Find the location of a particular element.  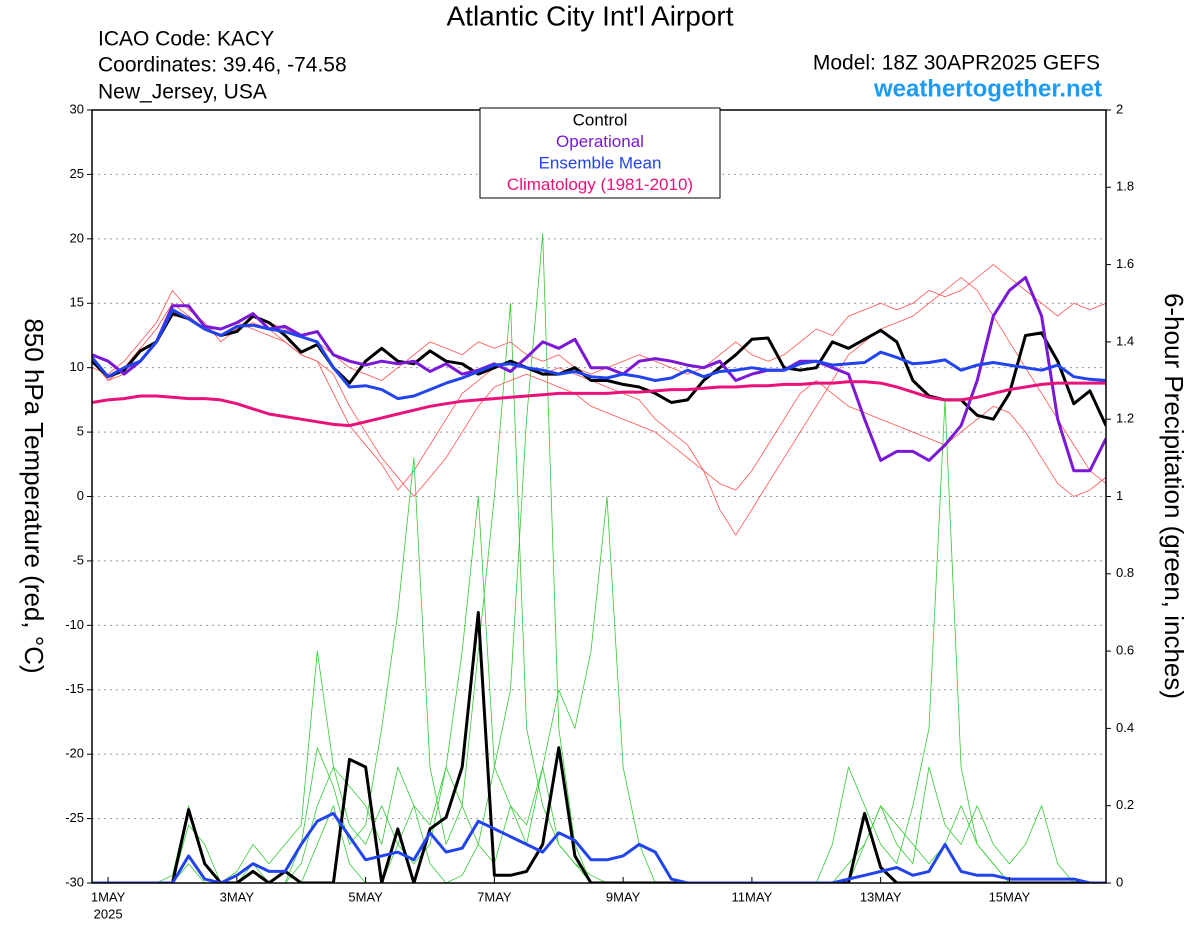

y-tick-label: 0 is located at coordinates (80, 495).